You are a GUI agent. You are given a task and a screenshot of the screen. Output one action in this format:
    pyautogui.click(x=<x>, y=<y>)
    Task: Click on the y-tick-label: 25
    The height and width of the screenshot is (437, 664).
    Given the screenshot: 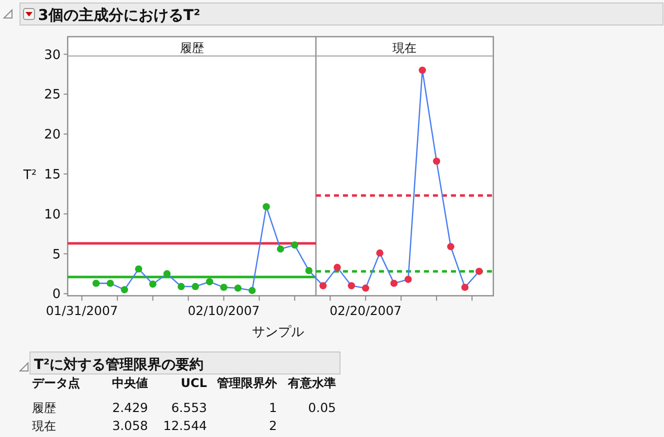 What is the action you would take?
    pyautogui.click(x=52, y=95)
    